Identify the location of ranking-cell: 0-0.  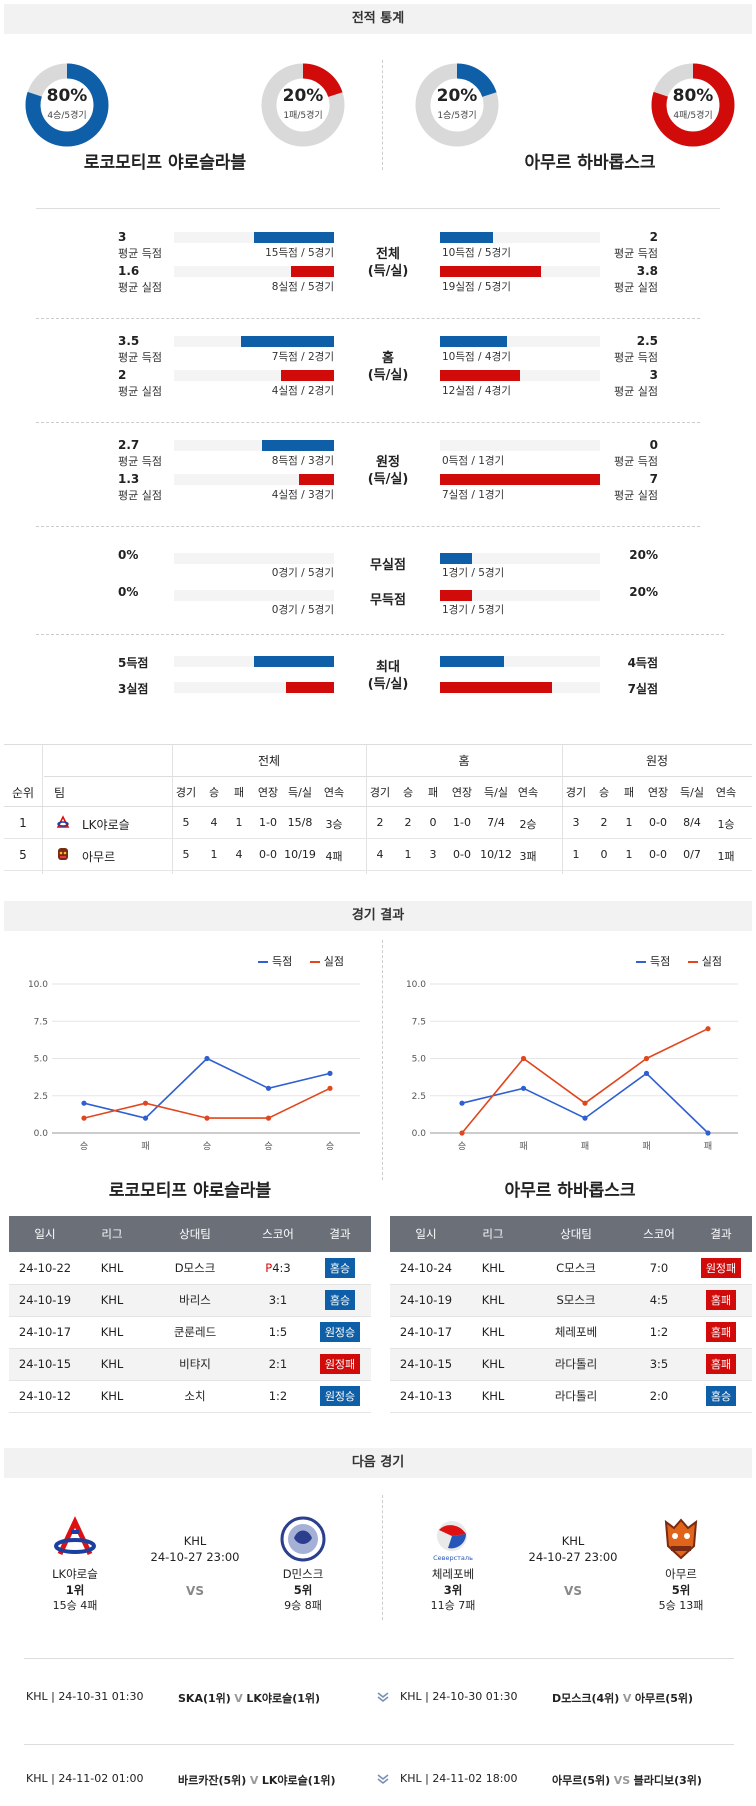
(658, 854).